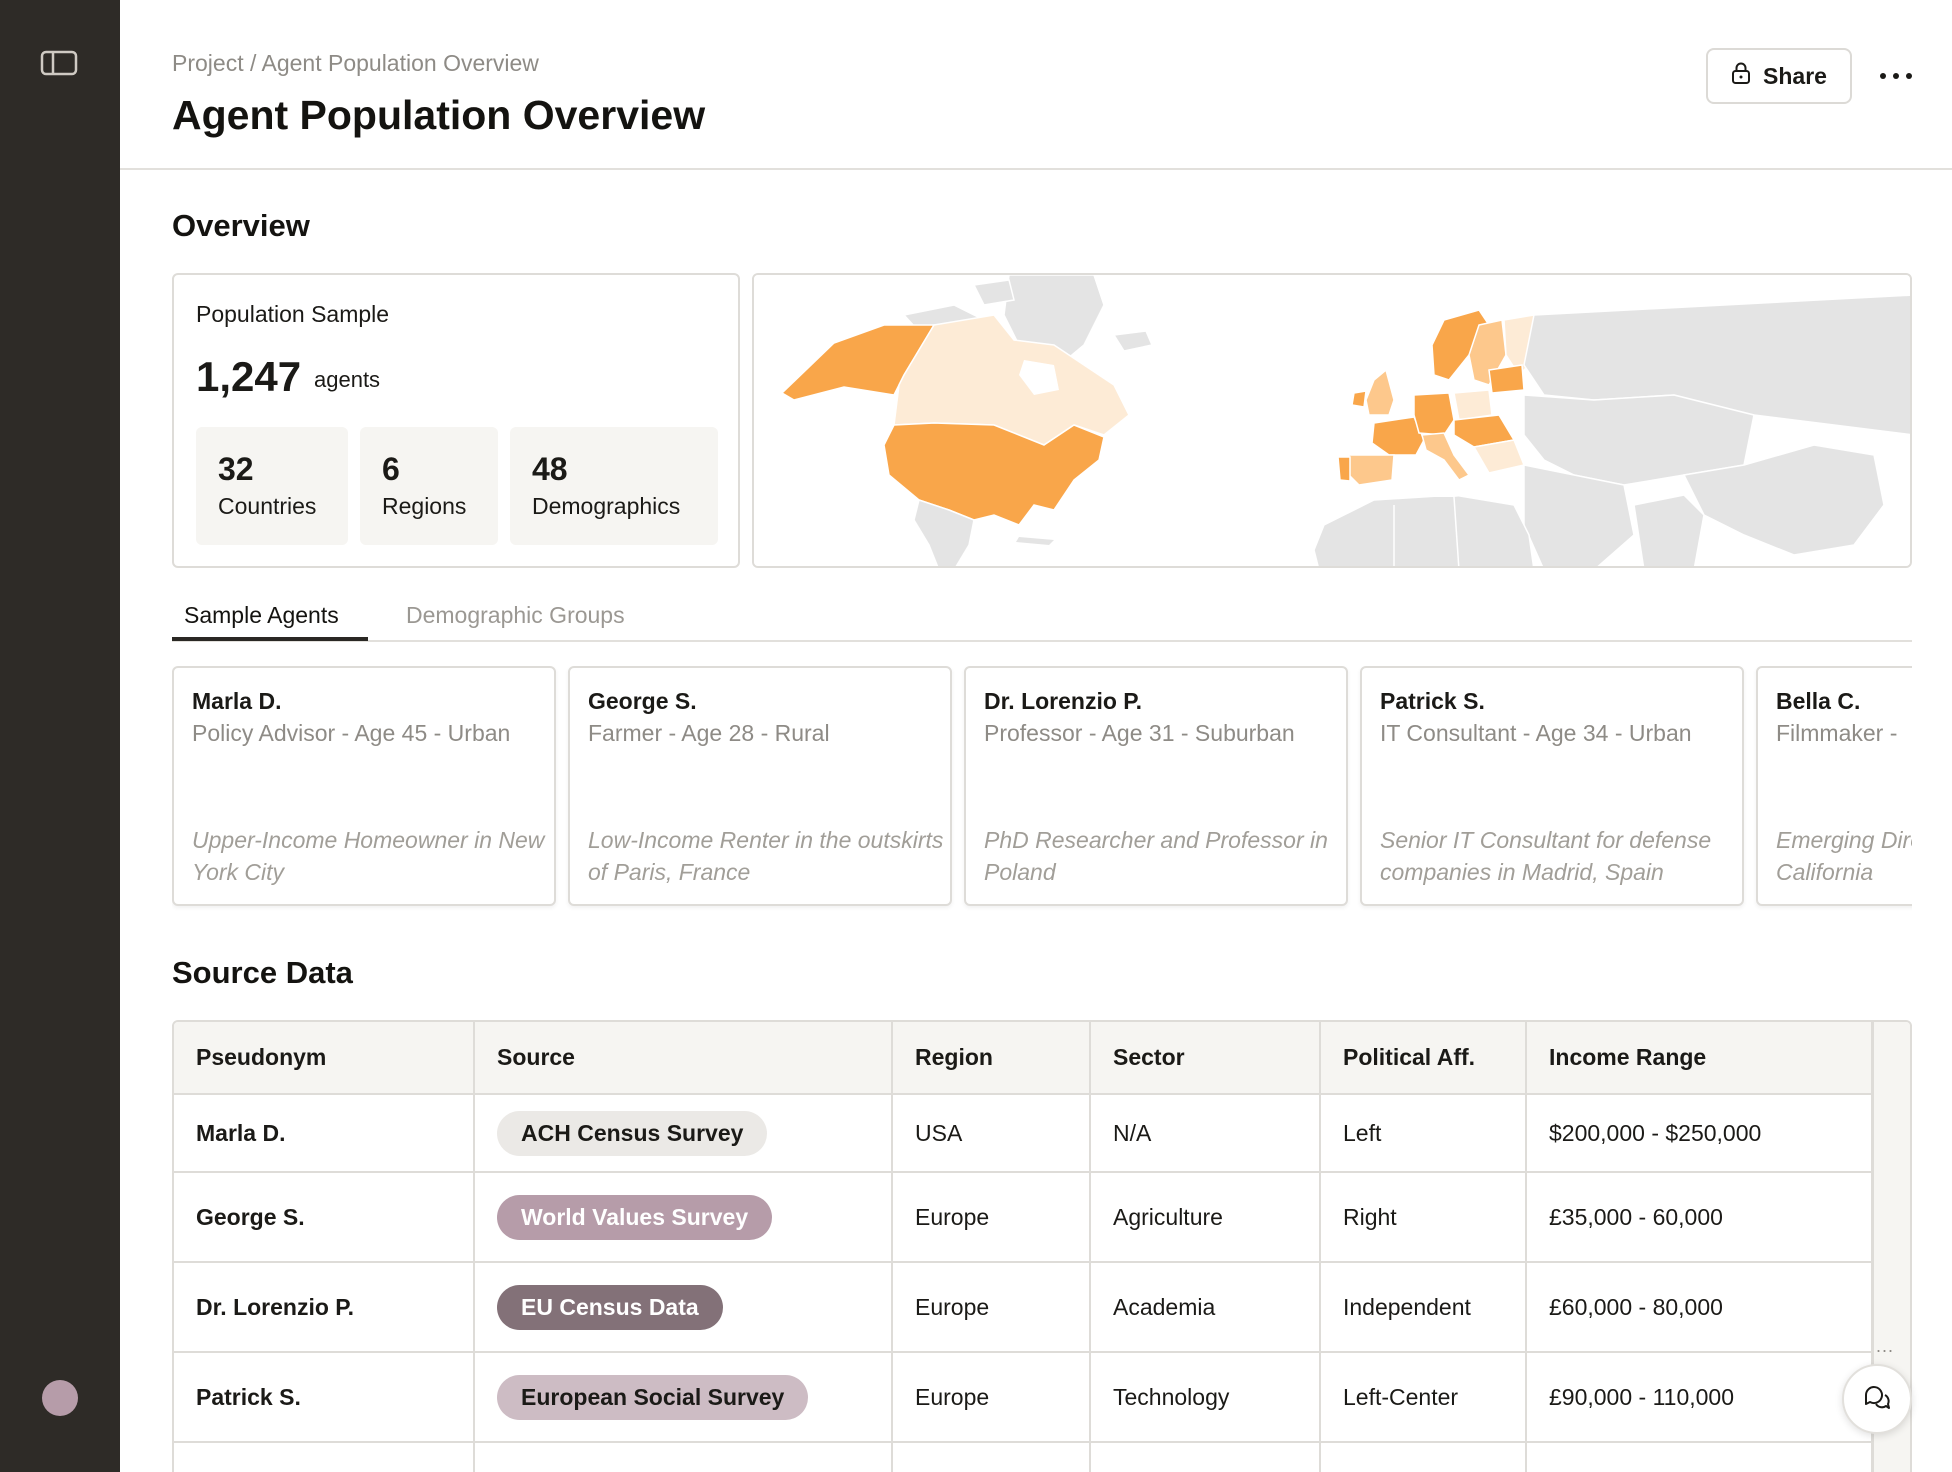 The width and height of the screenshot is (1952, 1472). What do you see at coordinates (1205, 1058) in the screenshot?
I see `column-header: Sector` at bounding box center [1205, 1058].